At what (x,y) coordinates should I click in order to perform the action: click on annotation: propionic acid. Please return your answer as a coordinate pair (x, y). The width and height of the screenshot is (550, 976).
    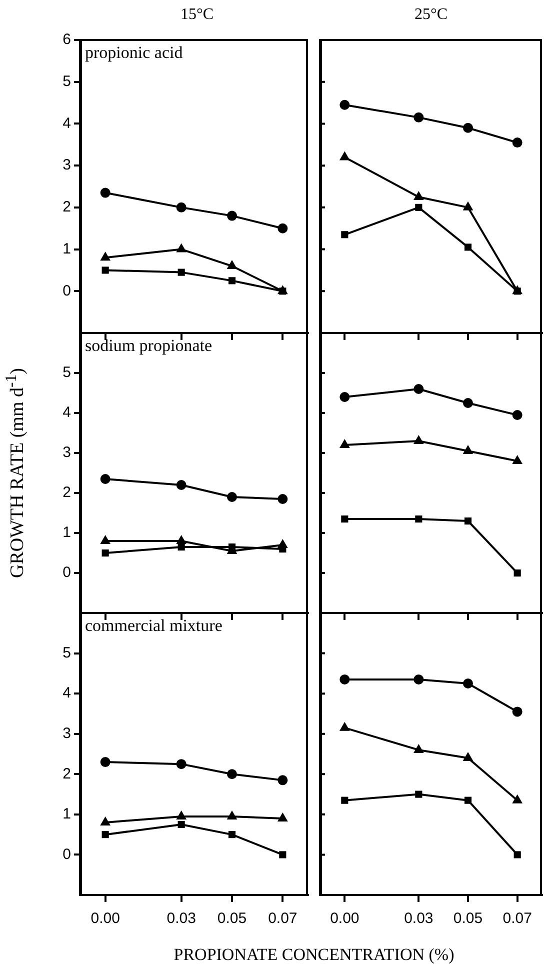
    Looking at the image, I should click on (134, 52).